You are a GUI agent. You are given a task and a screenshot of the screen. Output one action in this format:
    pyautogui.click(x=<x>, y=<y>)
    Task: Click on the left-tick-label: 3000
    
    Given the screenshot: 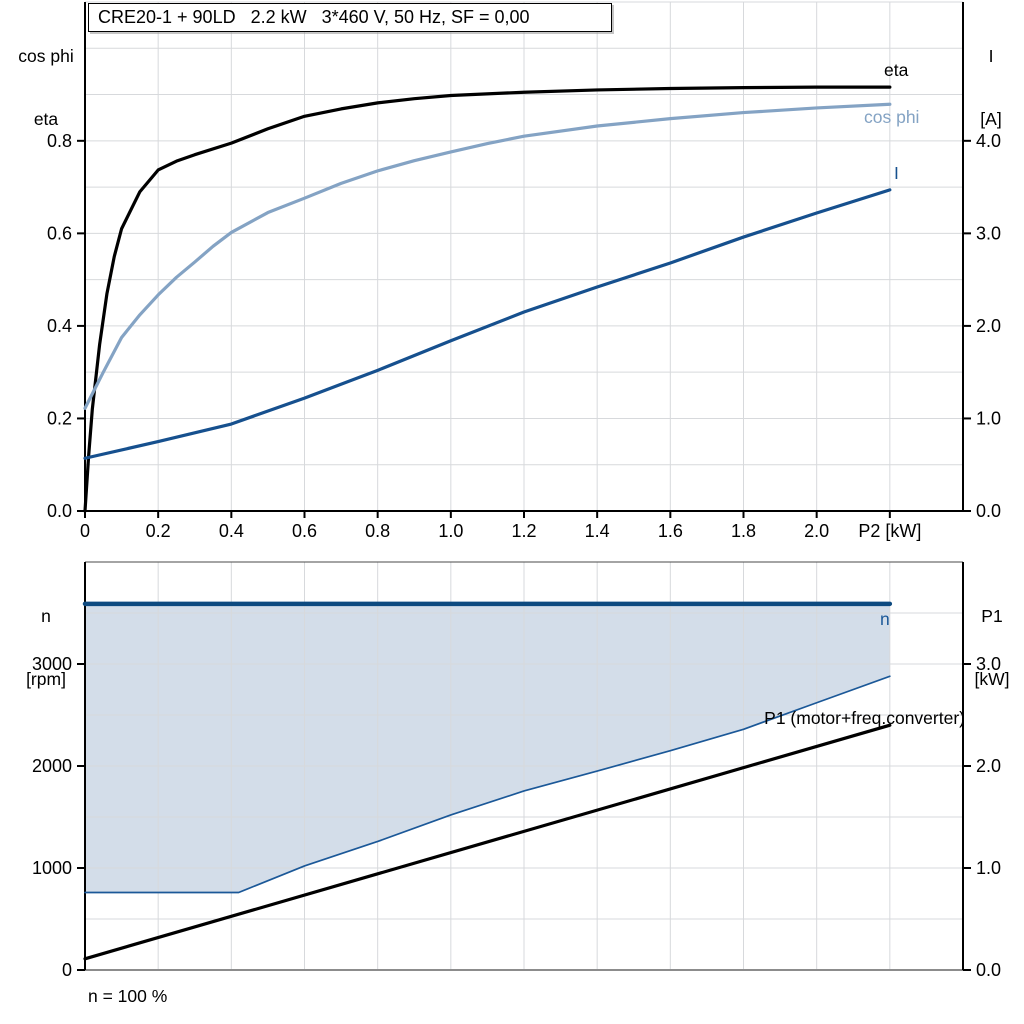 What is the action you would take?
    pyautogui.click(x=52, y=664)
    